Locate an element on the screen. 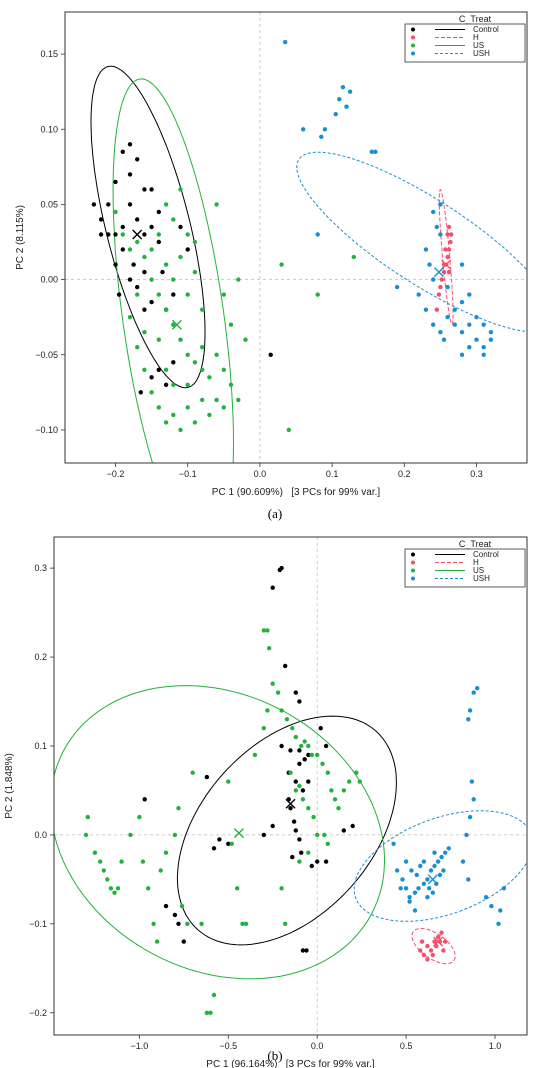  y-tick-label: 0.05 is located at coordinates (49, 204).